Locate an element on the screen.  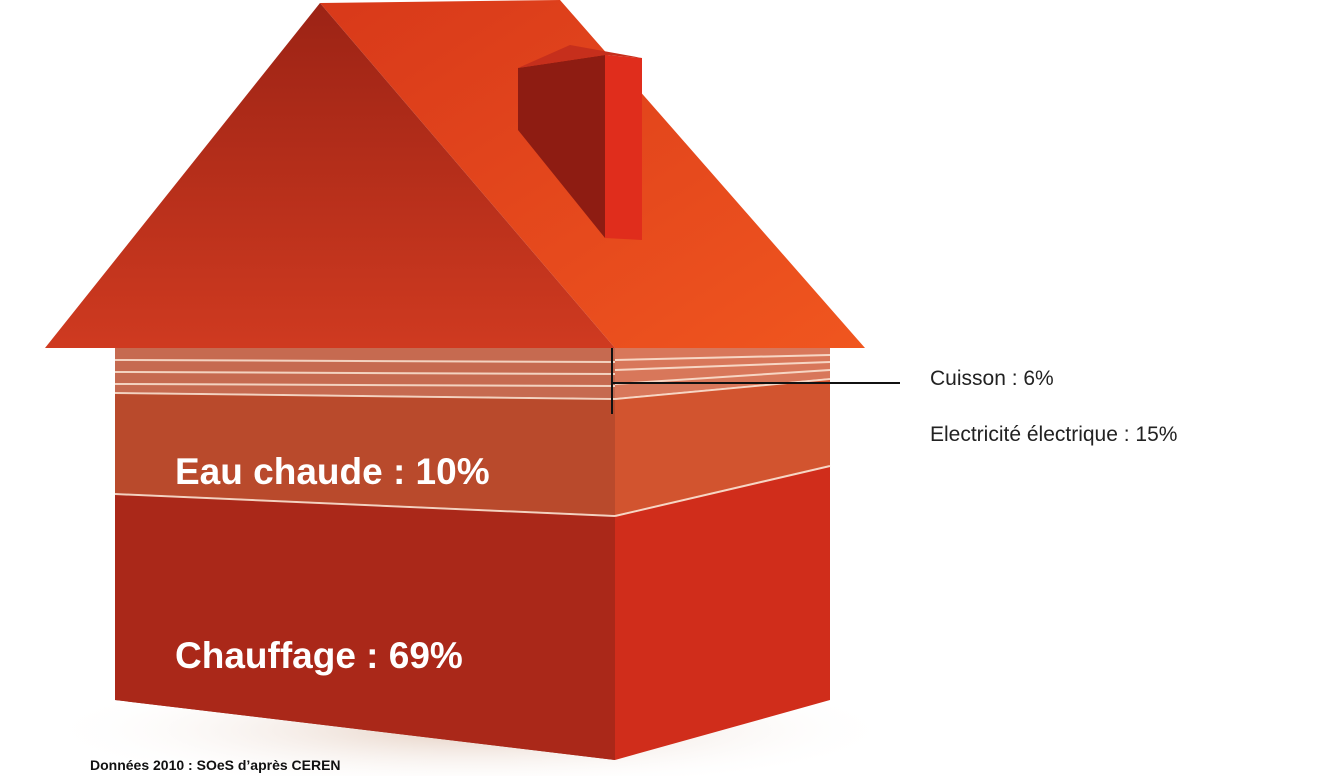
source: Données 2010 : SOeS d’après CEREN is located at coordinates (215, 765).